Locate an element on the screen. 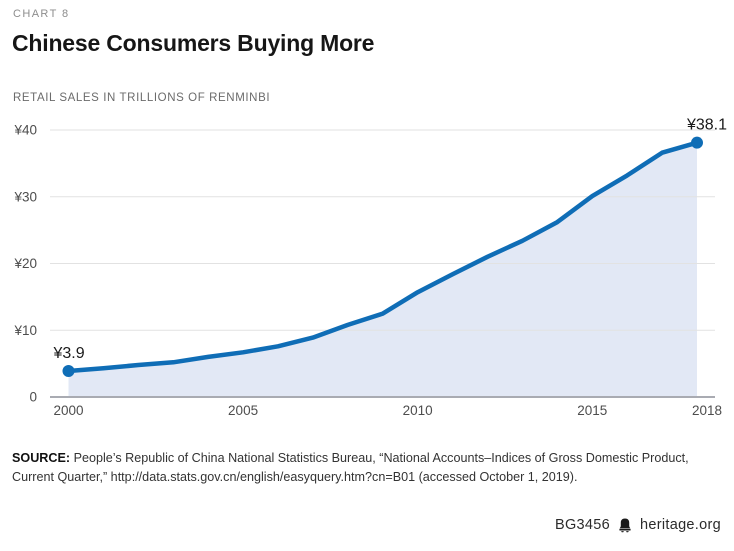 The image size is (734, 551). source-label: SOURCE: is located at coordinates (41, 458).